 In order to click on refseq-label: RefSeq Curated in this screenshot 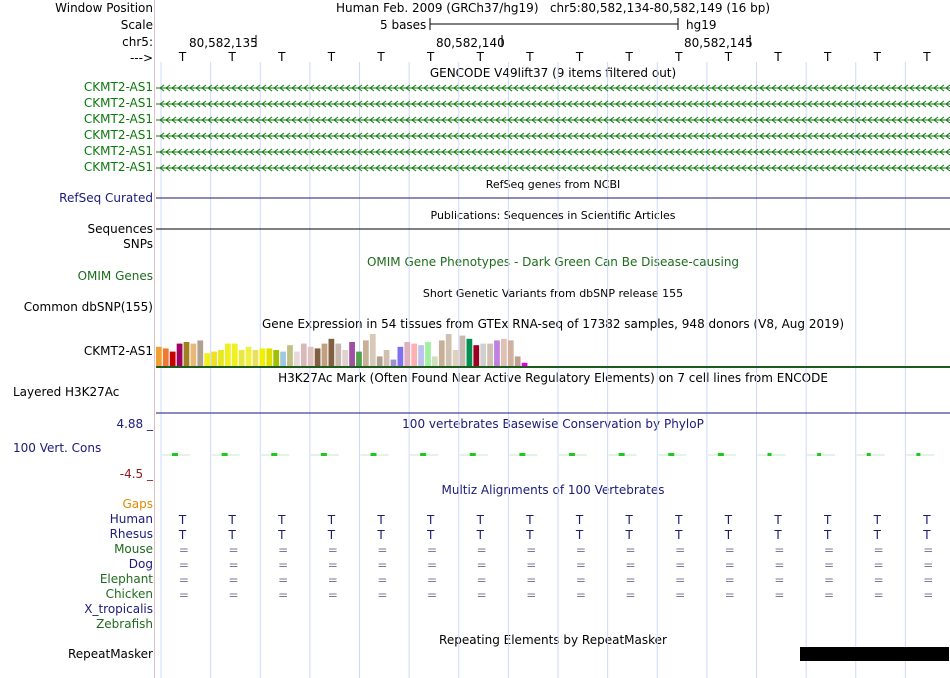, I will do `click(106, 198)`.